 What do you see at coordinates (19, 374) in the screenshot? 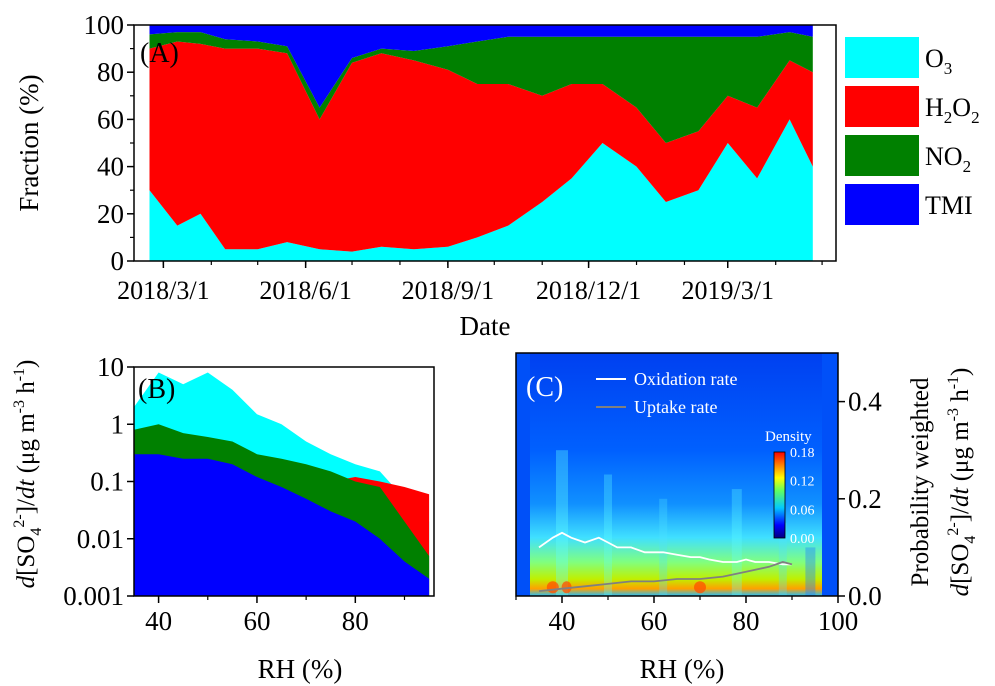
I see `ylabel-unit-sup: -1` at bounding box center [19, 374].